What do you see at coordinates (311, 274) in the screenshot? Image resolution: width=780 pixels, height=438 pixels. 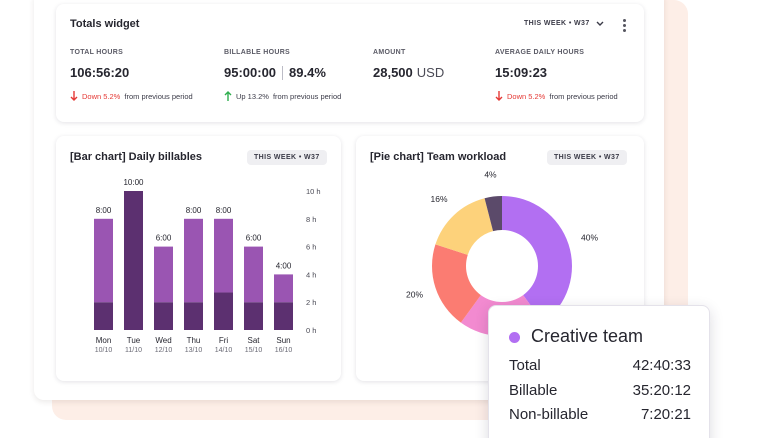 I see `y-tick-label: 4 h` at bounding box center [311, 274].